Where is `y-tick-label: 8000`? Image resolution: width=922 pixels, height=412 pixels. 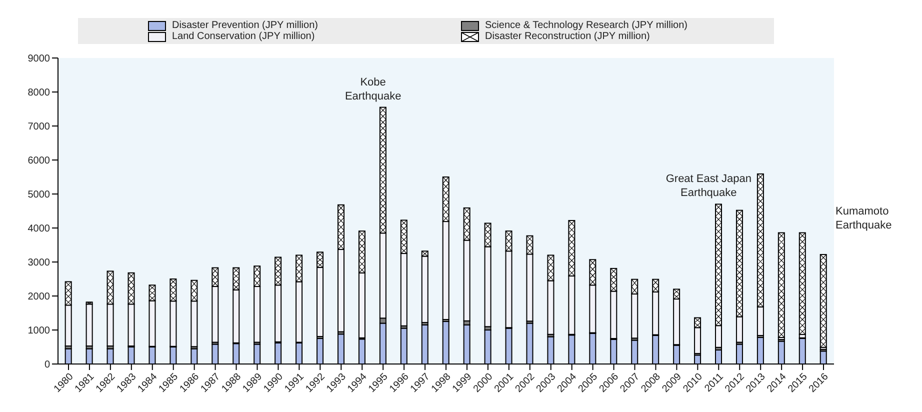 y-tick-label: 8000 is located at coordinates (39, 93).